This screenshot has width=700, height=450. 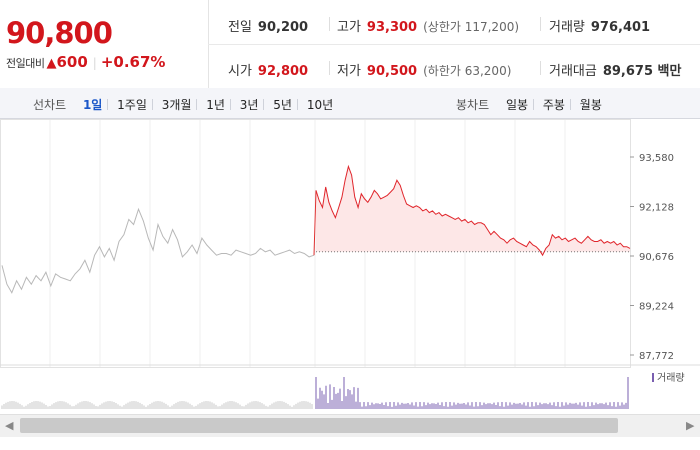 I want to click on volume-legend-swatch, so click(x=653, y=377).